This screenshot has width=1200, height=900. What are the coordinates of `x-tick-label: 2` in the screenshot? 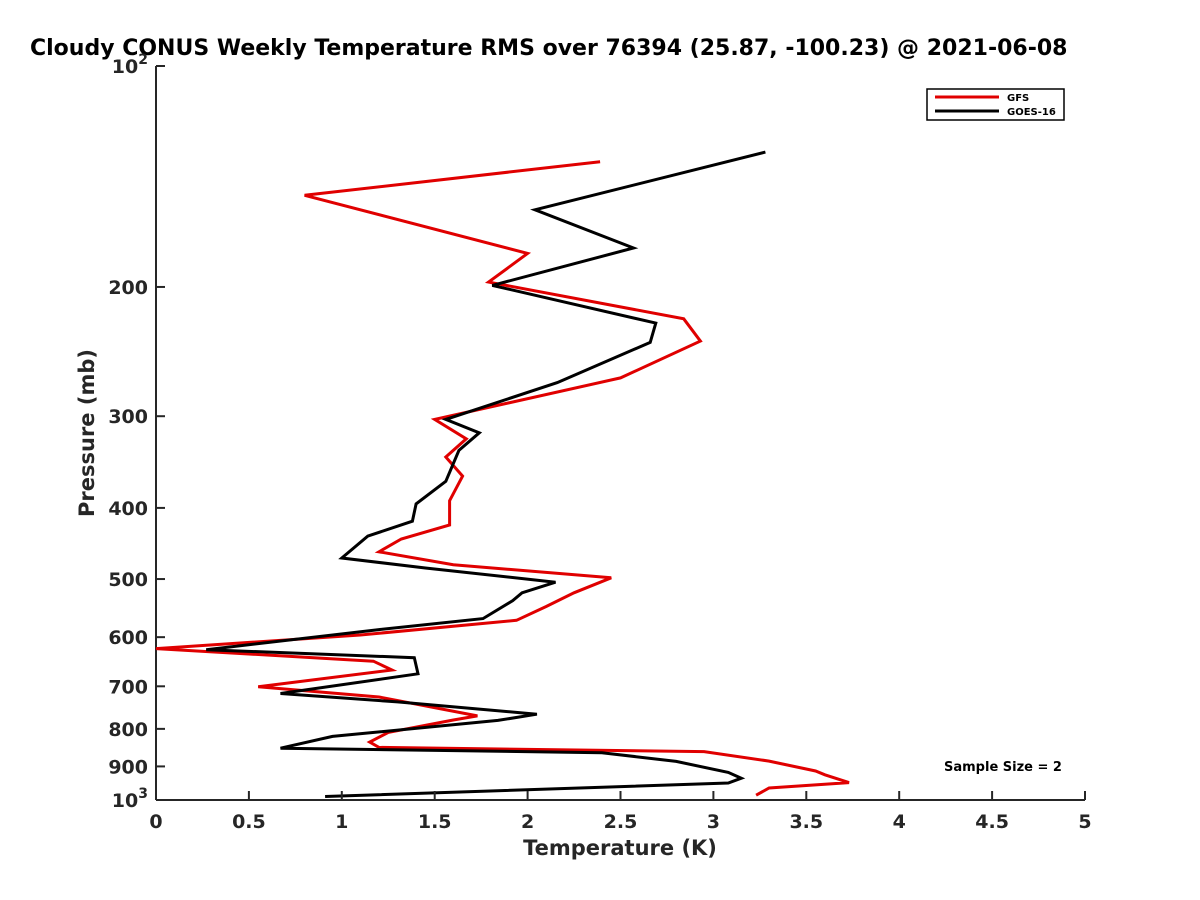 It's located at (527, 822).